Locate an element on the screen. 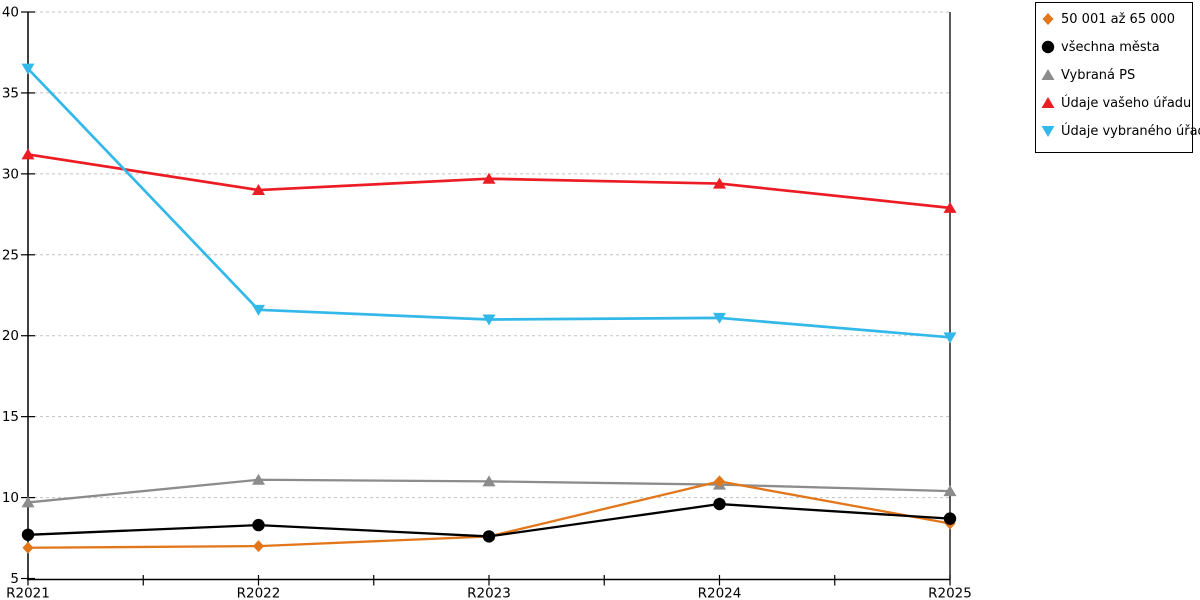 This screenshot has width=1200, height=600. y-tick-label: 20 is located at coordinates (10, 336).